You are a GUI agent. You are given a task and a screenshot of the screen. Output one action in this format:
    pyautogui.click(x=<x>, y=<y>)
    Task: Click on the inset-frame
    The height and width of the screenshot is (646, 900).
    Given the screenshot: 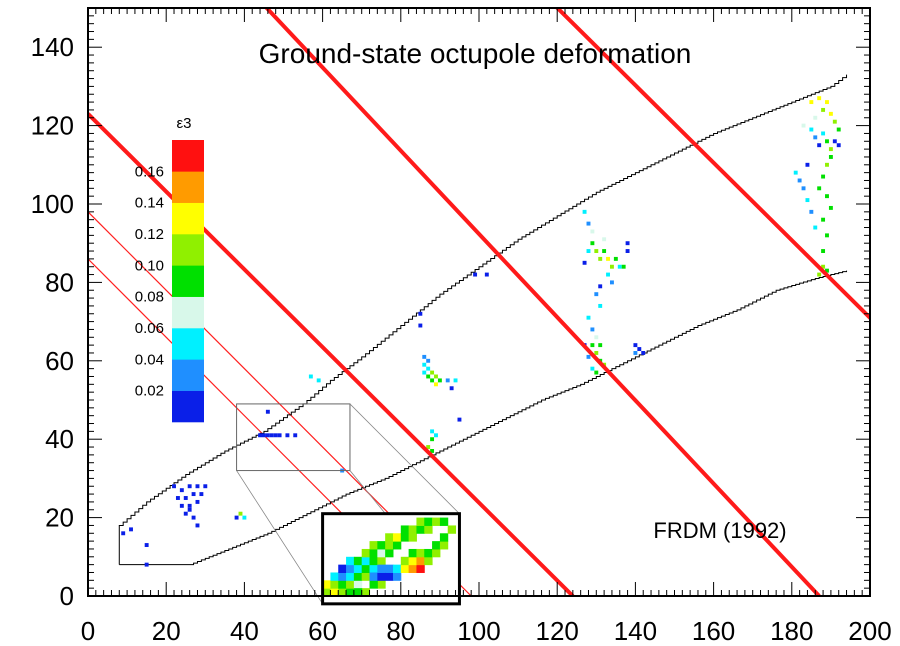 What is the action you would take?
    pyautogui.click(x=391, y=559)
    